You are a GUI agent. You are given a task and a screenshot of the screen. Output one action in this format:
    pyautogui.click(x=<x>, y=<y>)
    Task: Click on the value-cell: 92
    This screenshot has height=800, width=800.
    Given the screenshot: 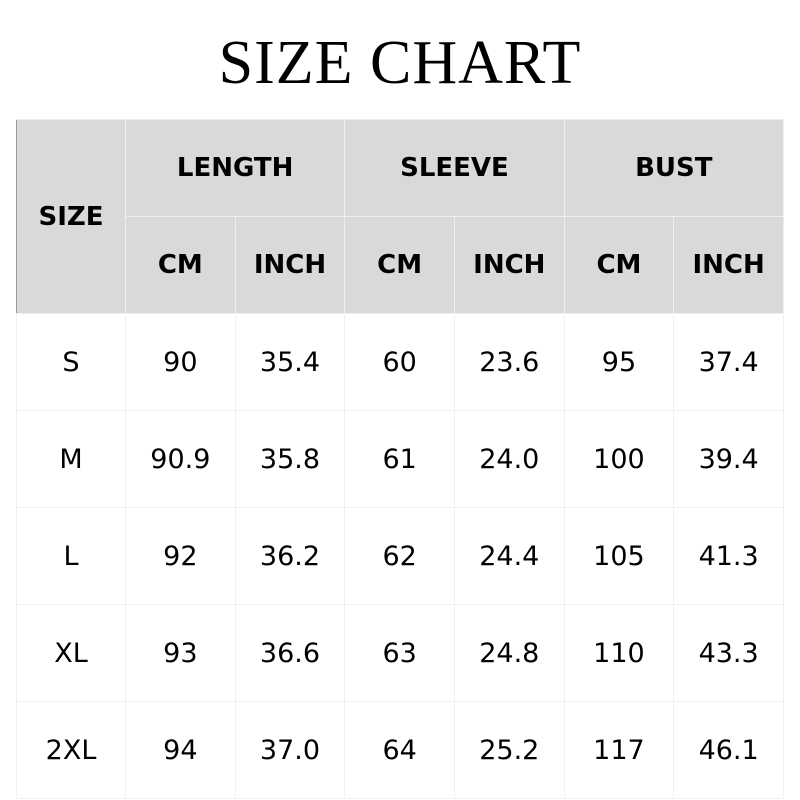 What is the action you would take?
    pyautogui.click(x=180, y=556)
    